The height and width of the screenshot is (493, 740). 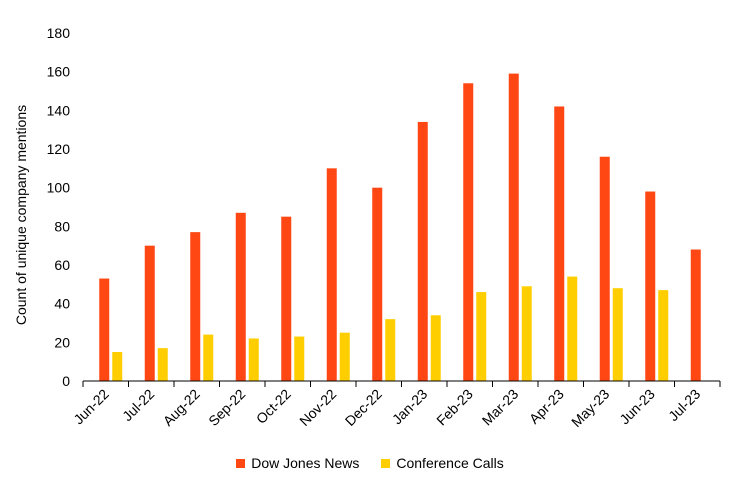 What do you see at coordinates (500, 407) in the screenshot?
I see `x-tick-label: Mar-23` at bounding box center [500, 407].